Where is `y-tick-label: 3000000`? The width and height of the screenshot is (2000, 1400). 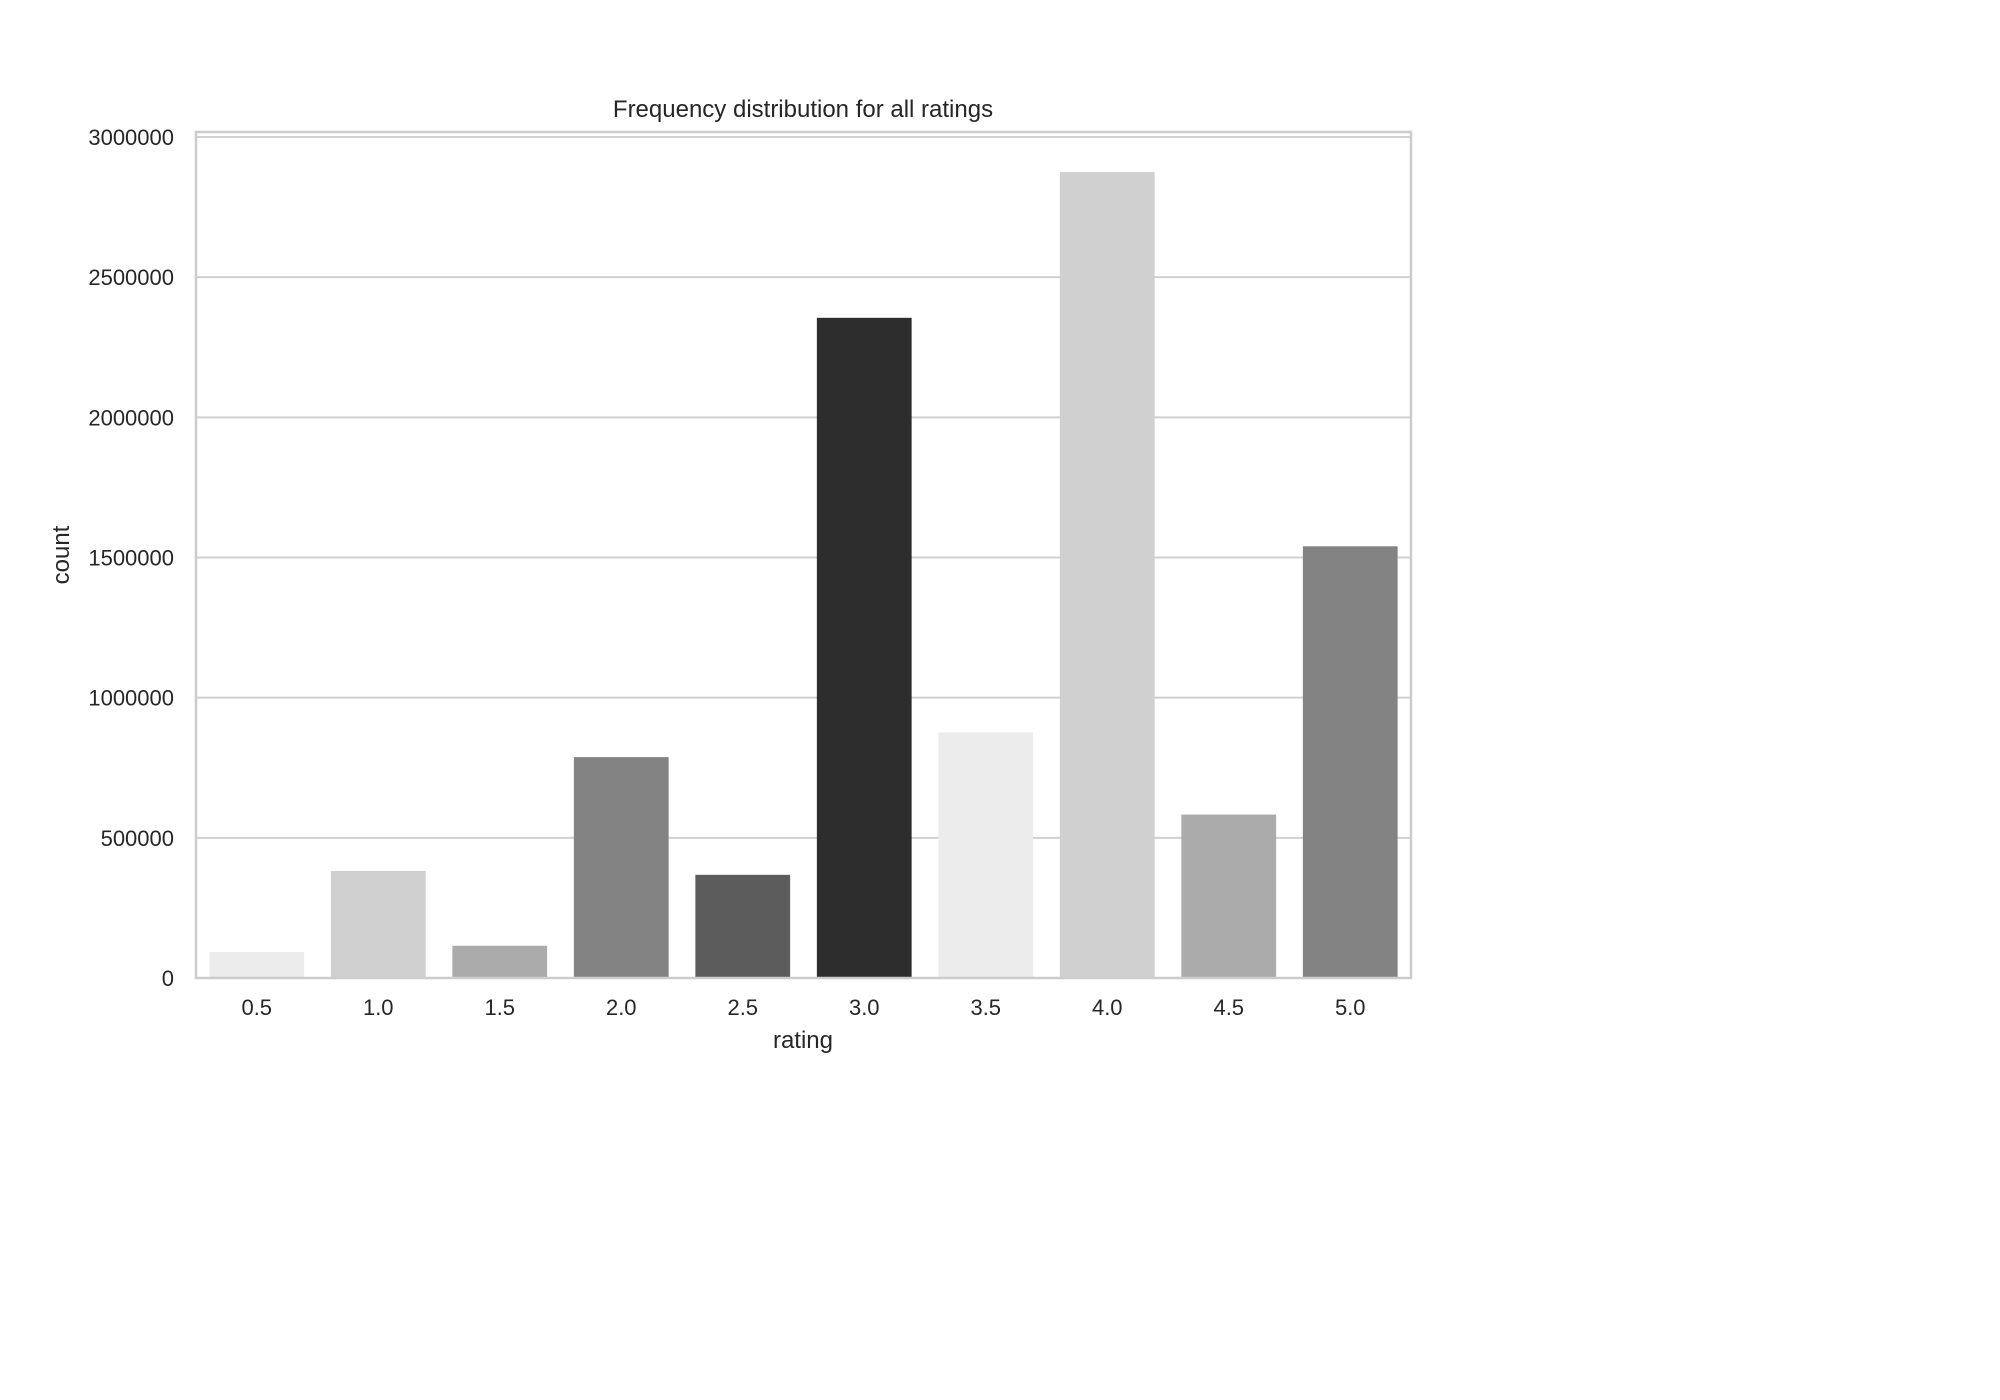 y-tick-label: 3000000 is located at coordinates (131, 137).